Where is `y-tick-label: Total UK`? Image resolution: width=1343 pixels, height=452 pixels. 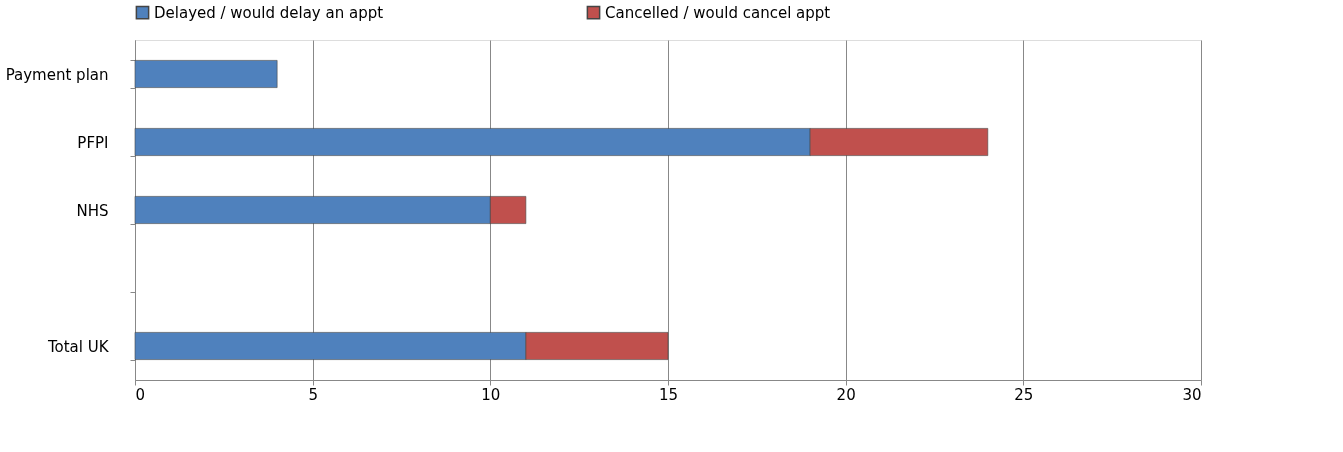
y-tick-label: Total UK is located at coordinates (78, 346).